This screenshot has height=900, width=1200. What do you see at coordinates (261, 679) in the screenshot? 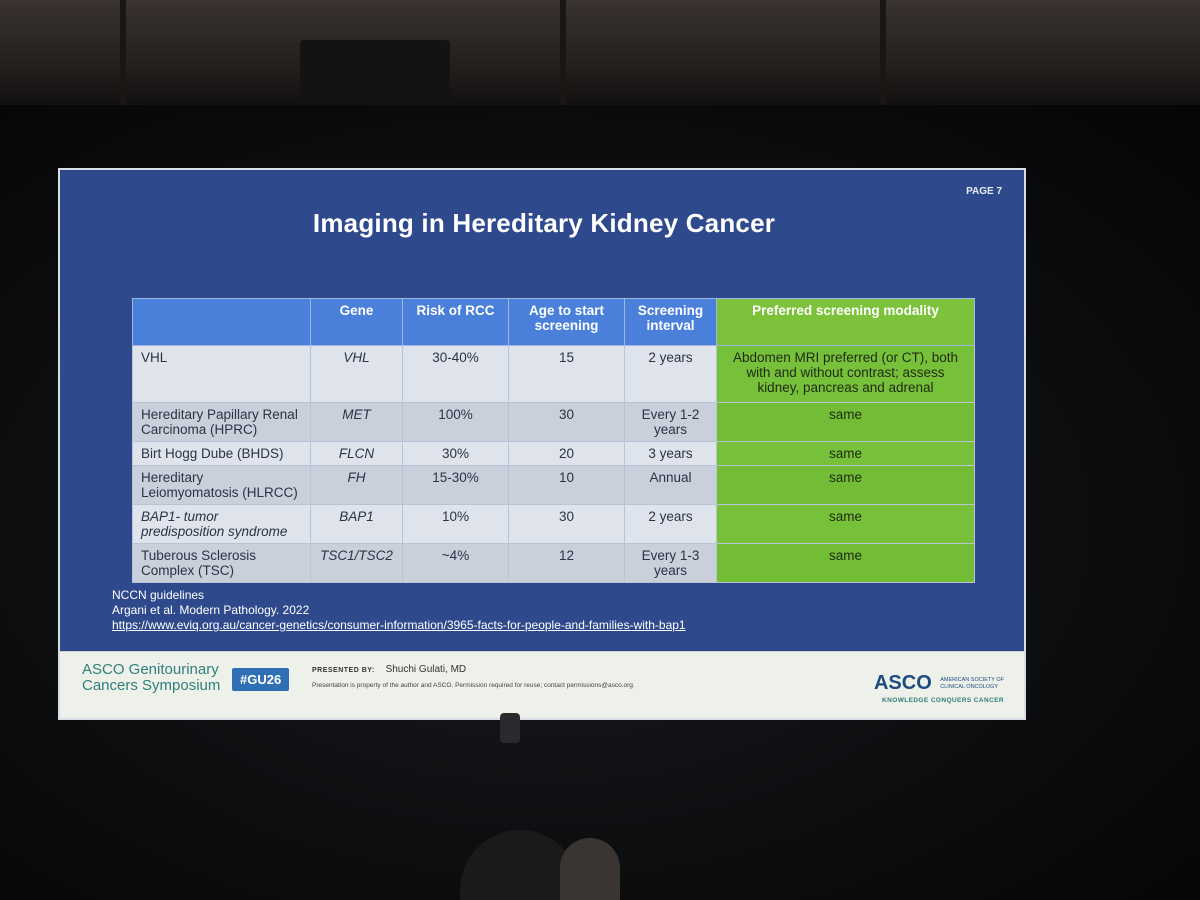
I see `hashtag-badge: #GU26` at bounding box center [261, 679].